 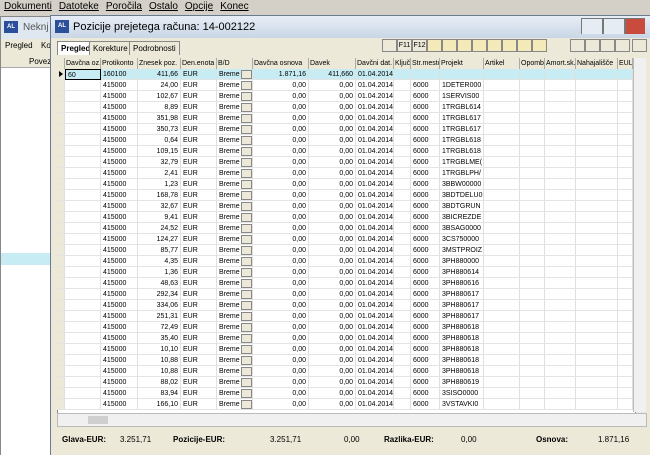 I want to click on column-header: EUL, so click(x=625, y=63).